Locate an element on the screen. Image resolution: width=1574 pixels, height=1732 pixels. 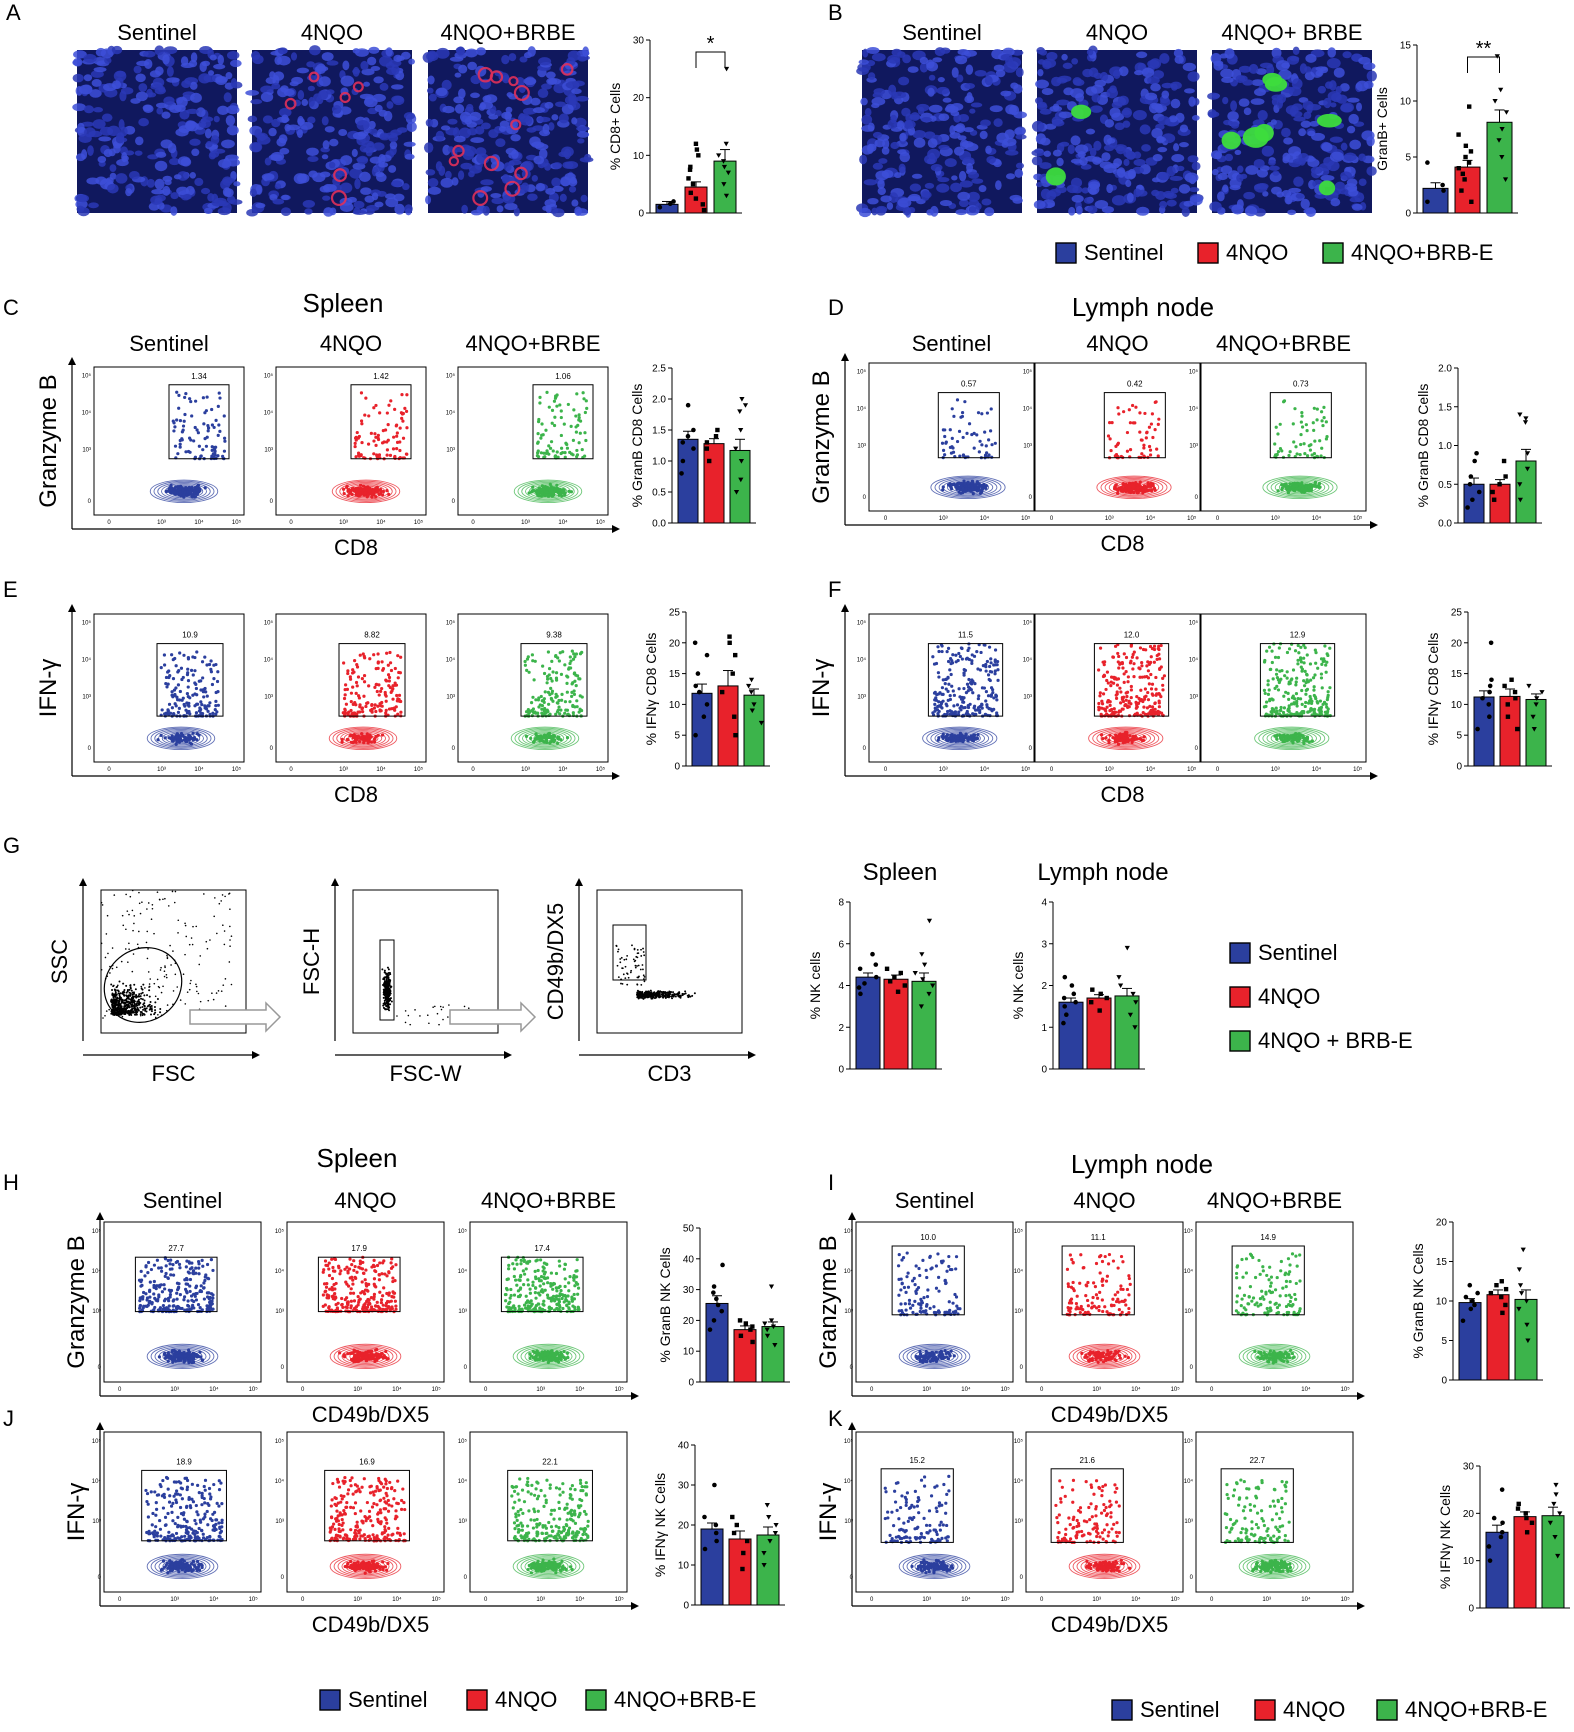
y-tick-label: 0 is located at coordinates (1408, 214).